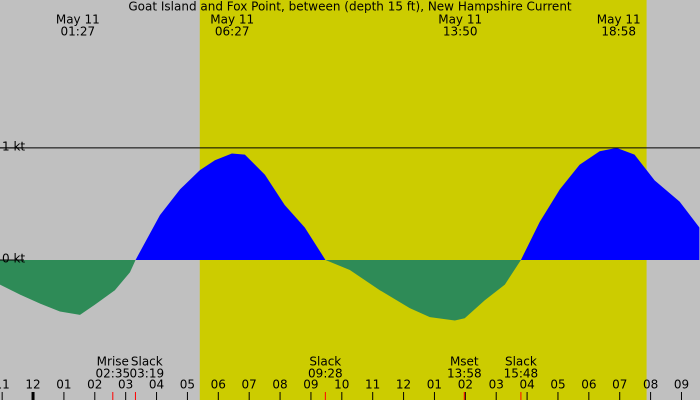  I want to click on event-name: Mrise, so click(113, 362).